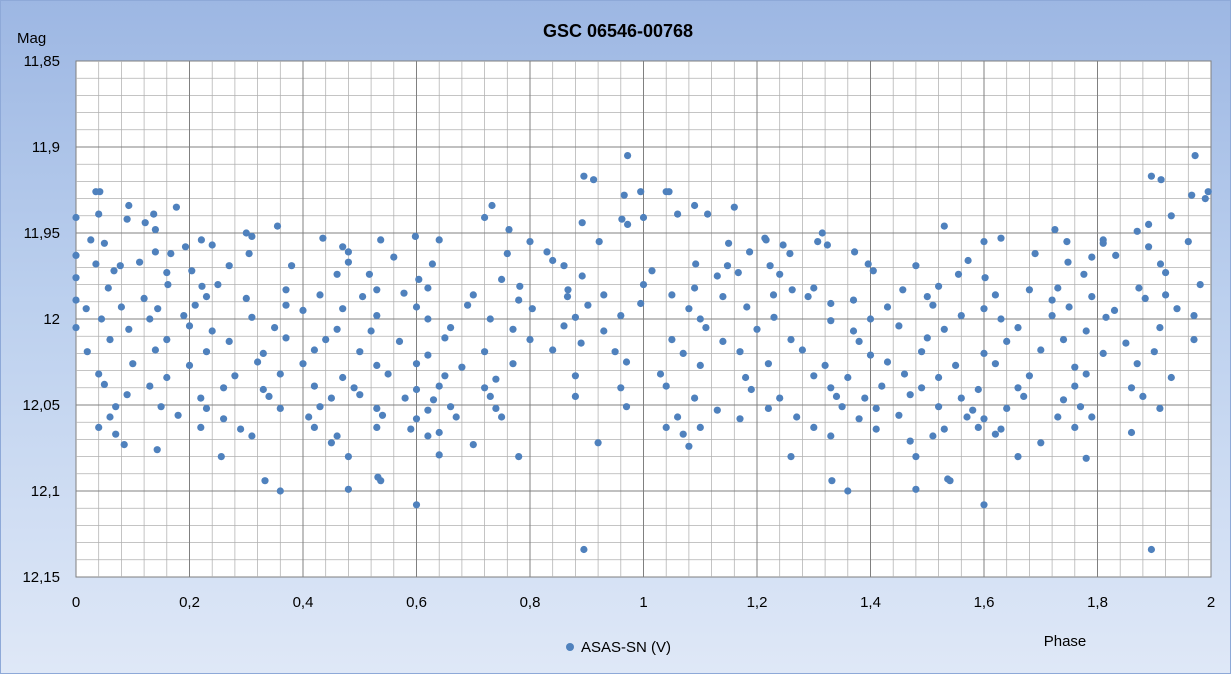 The height and width of the screenshot is (674, 1231). I want to click on x-tick-label: 1,4, so click(870, 602).